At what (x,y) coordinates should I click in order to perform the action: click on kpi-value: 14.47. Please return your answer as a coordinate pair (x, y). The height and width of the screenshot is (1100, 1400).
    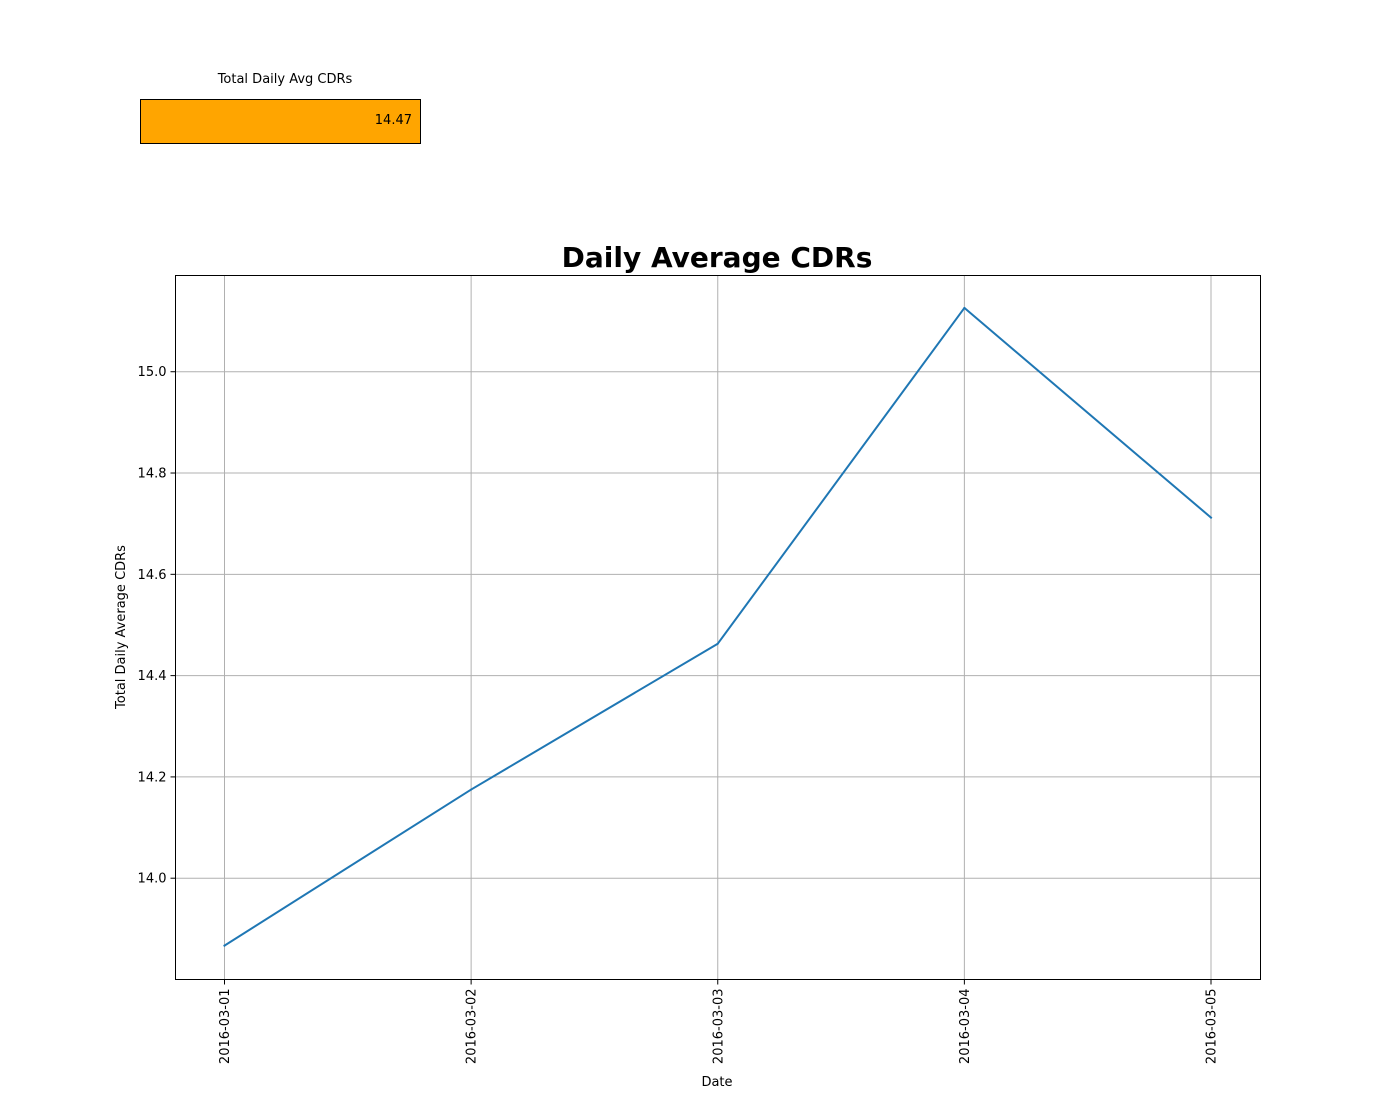
    Looking at the image, I should click on (393, 120).